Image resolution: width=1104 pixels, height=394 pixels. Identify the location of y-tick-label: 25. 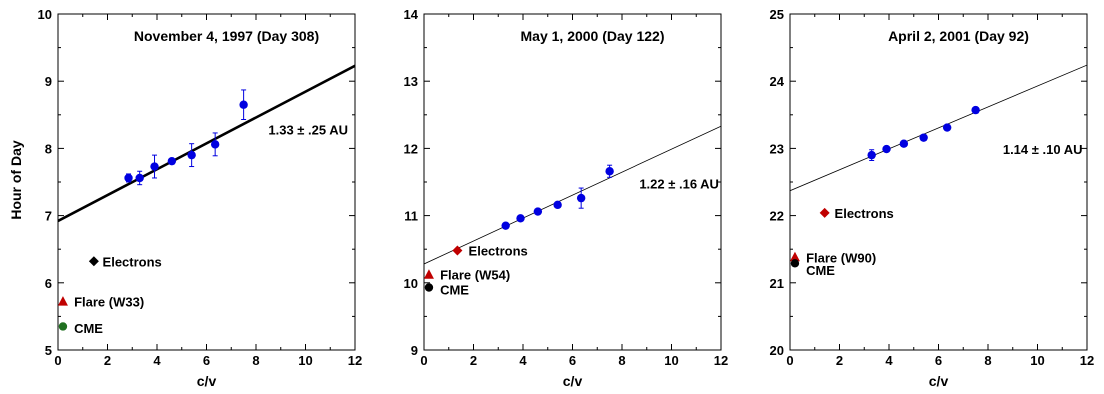
(777, 14).